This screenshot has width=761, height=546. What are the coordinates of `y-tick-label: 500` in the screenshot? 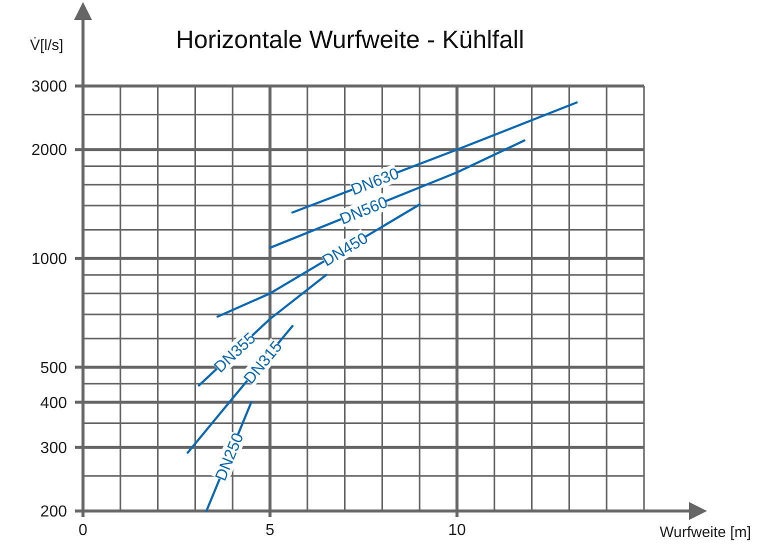 It's located at (54, 368).